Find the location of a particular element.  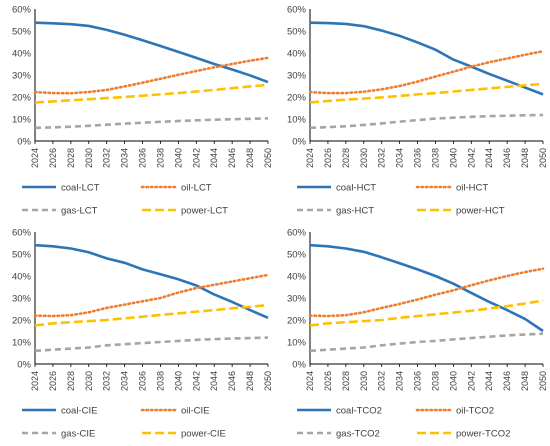

legend-label-oil: oil-HCT is located at coordinates (472, 188).